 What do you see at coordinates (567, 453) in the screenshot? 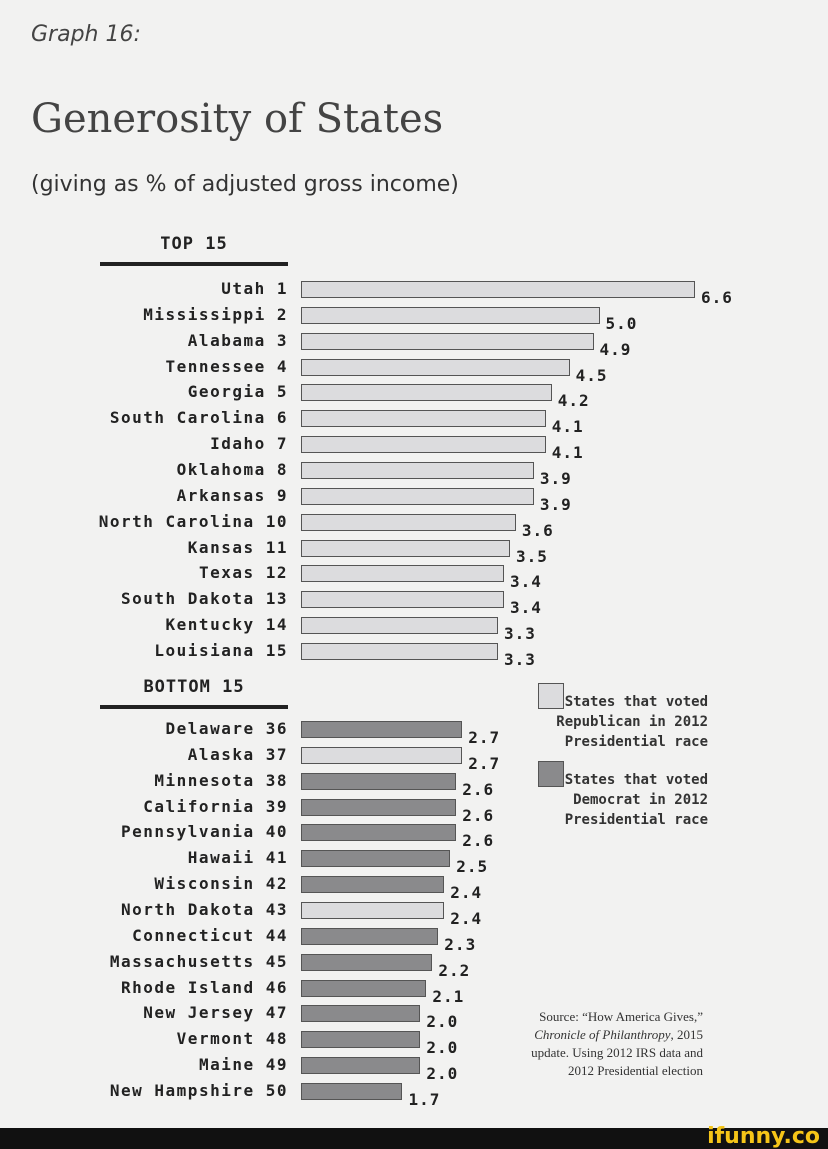
I see `value-label: 4.1` at bounding box center [567, 453].